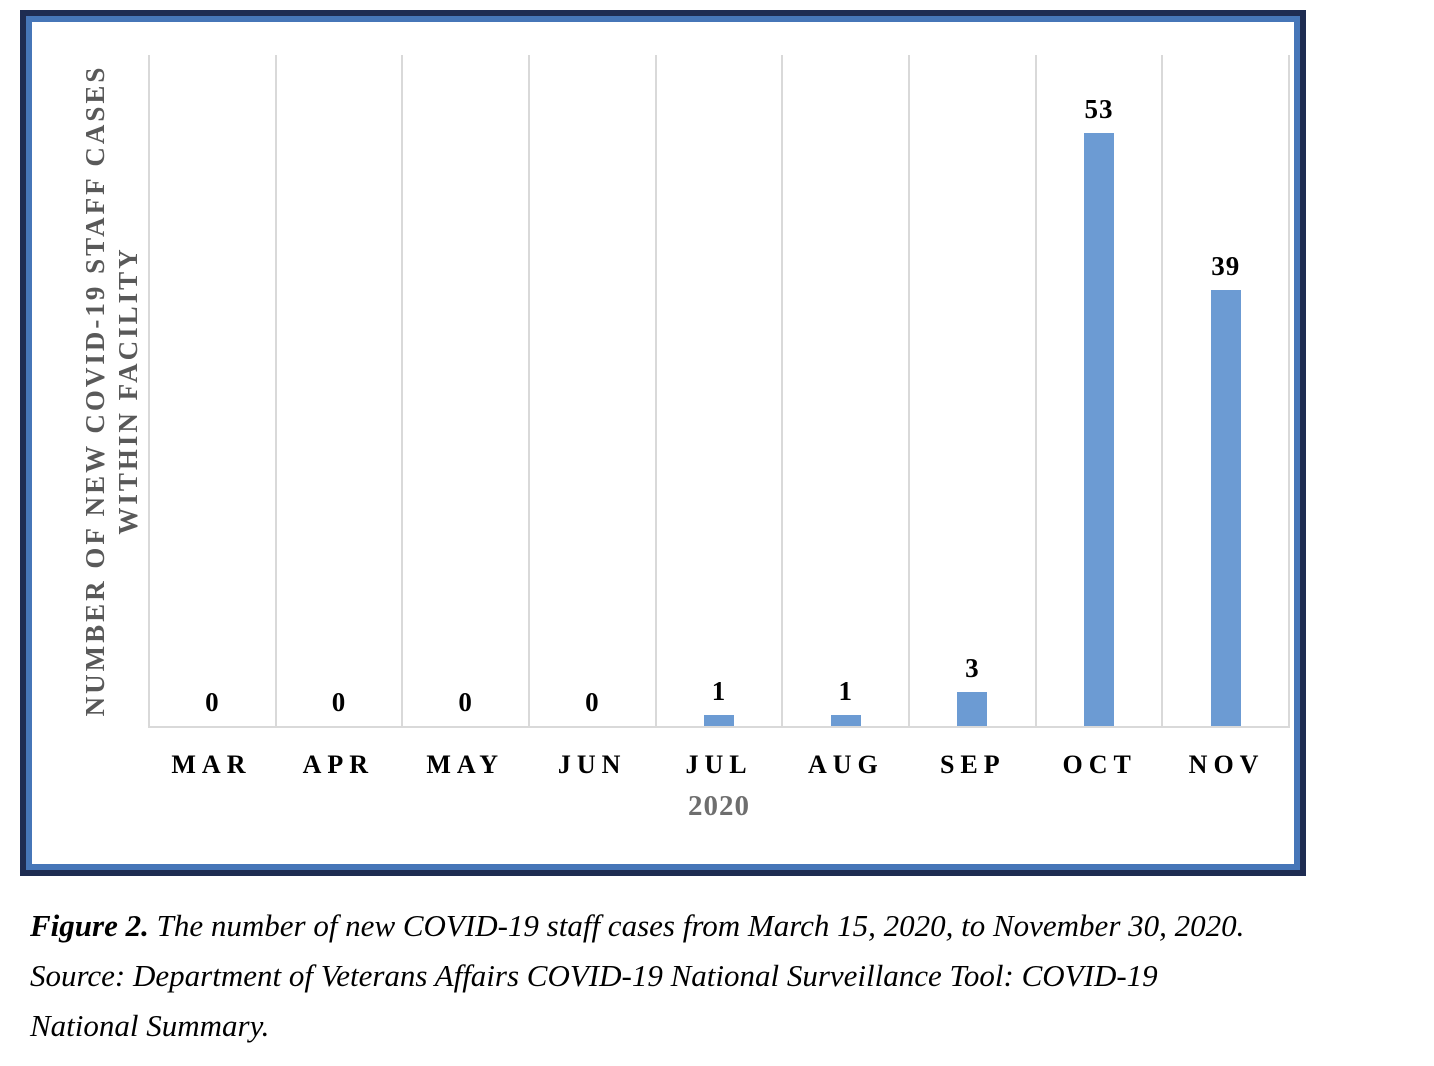  I want to click on bar-aug, so click(845, 720).